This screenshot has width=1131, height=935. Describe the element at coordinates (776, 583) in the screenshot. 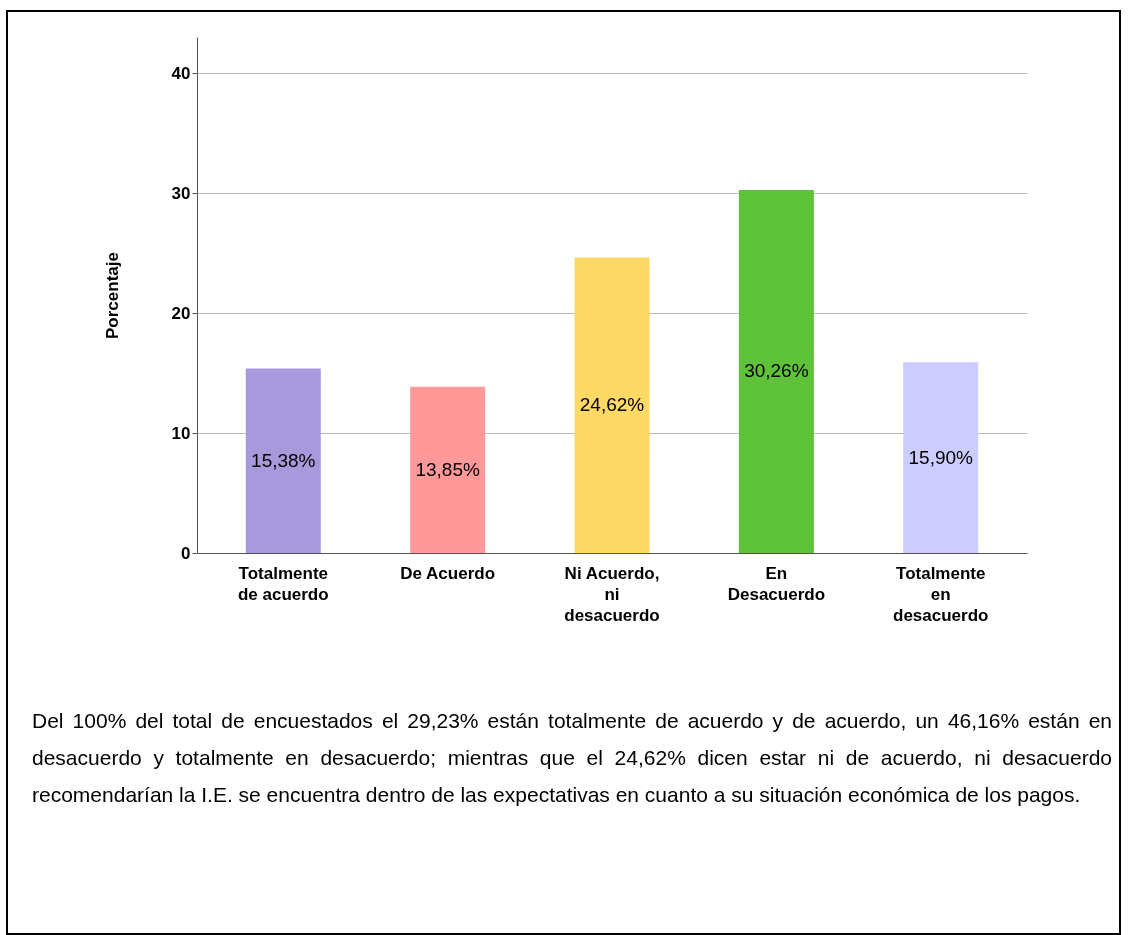

I see `x-tick-label: En Desacuerdo` at that location.